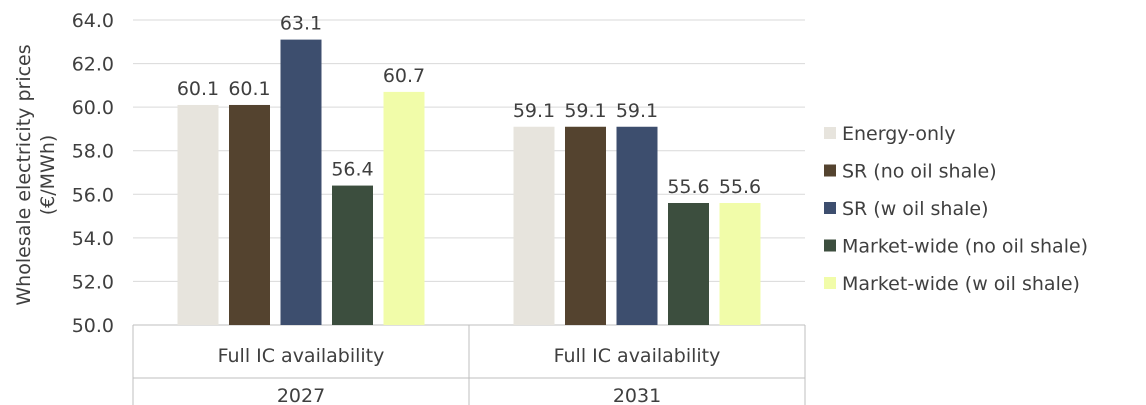  I want to click on y-tick-label: 64.0, so click(93, 21).